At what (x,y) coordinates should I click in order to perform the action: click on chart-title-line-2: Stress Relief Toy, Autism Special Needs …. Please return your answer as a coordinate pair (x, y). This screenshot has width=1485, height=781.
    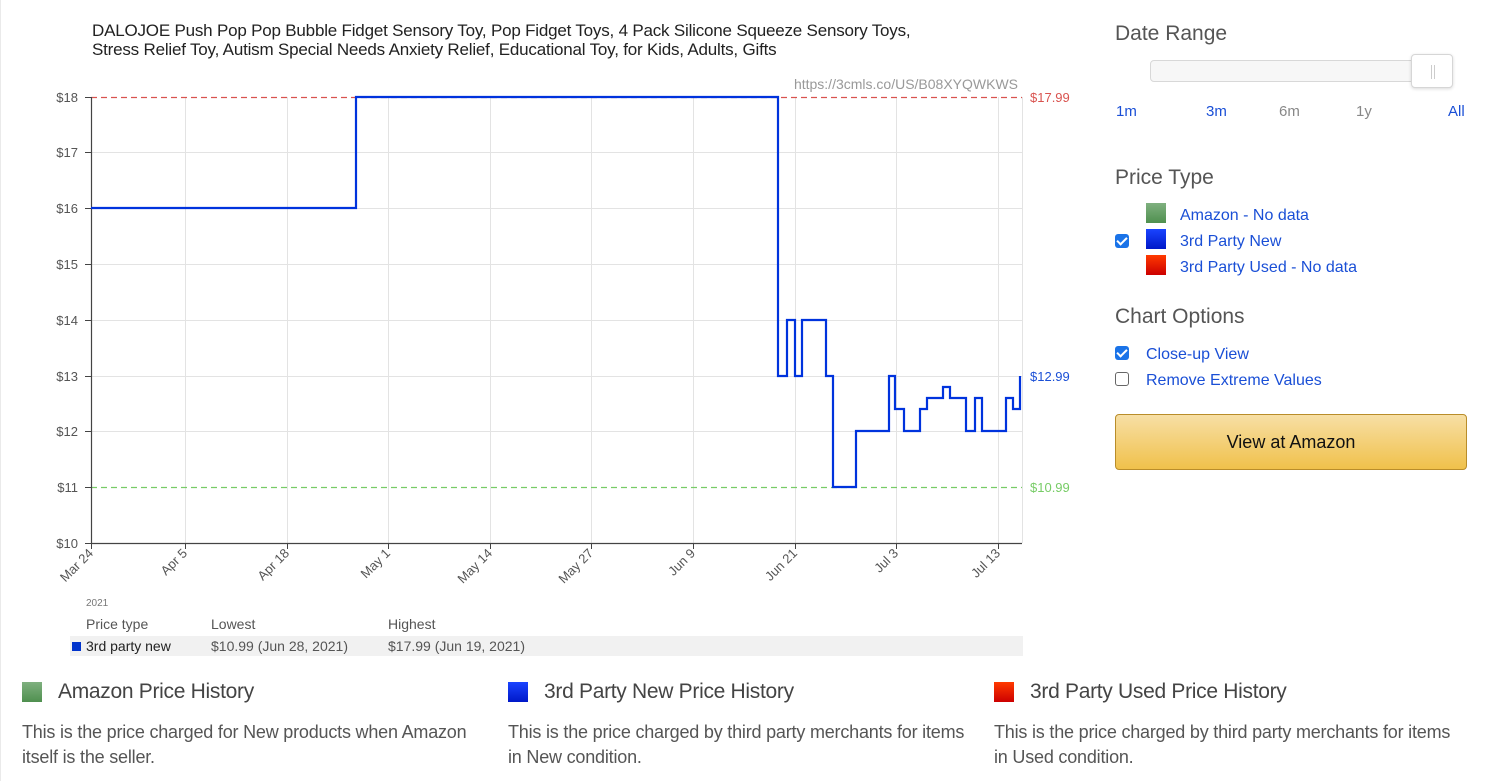
    Looking at the image, I should click on (434, 49).